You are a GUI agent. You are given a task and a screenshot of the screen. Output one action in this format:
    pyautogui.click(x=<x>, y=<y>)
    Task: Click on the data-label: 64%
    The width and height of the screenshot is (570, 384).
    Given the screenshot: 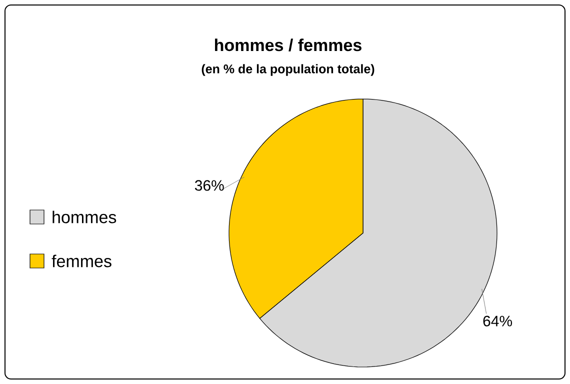 What is the action you would take?
    pyautogui.click(x=497, y=321)
    